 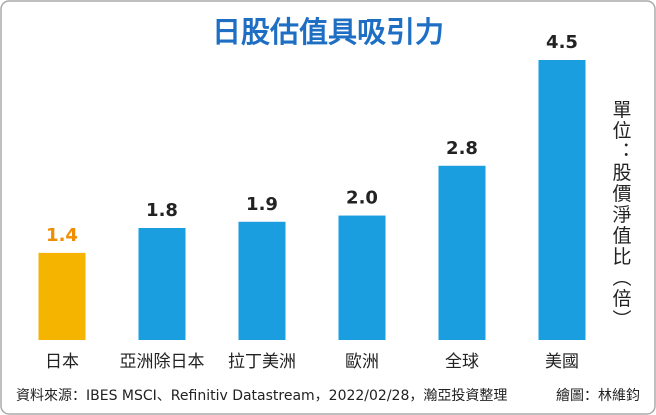 I want to click on x-tick-label: 日本, so click(x=62, y=362).